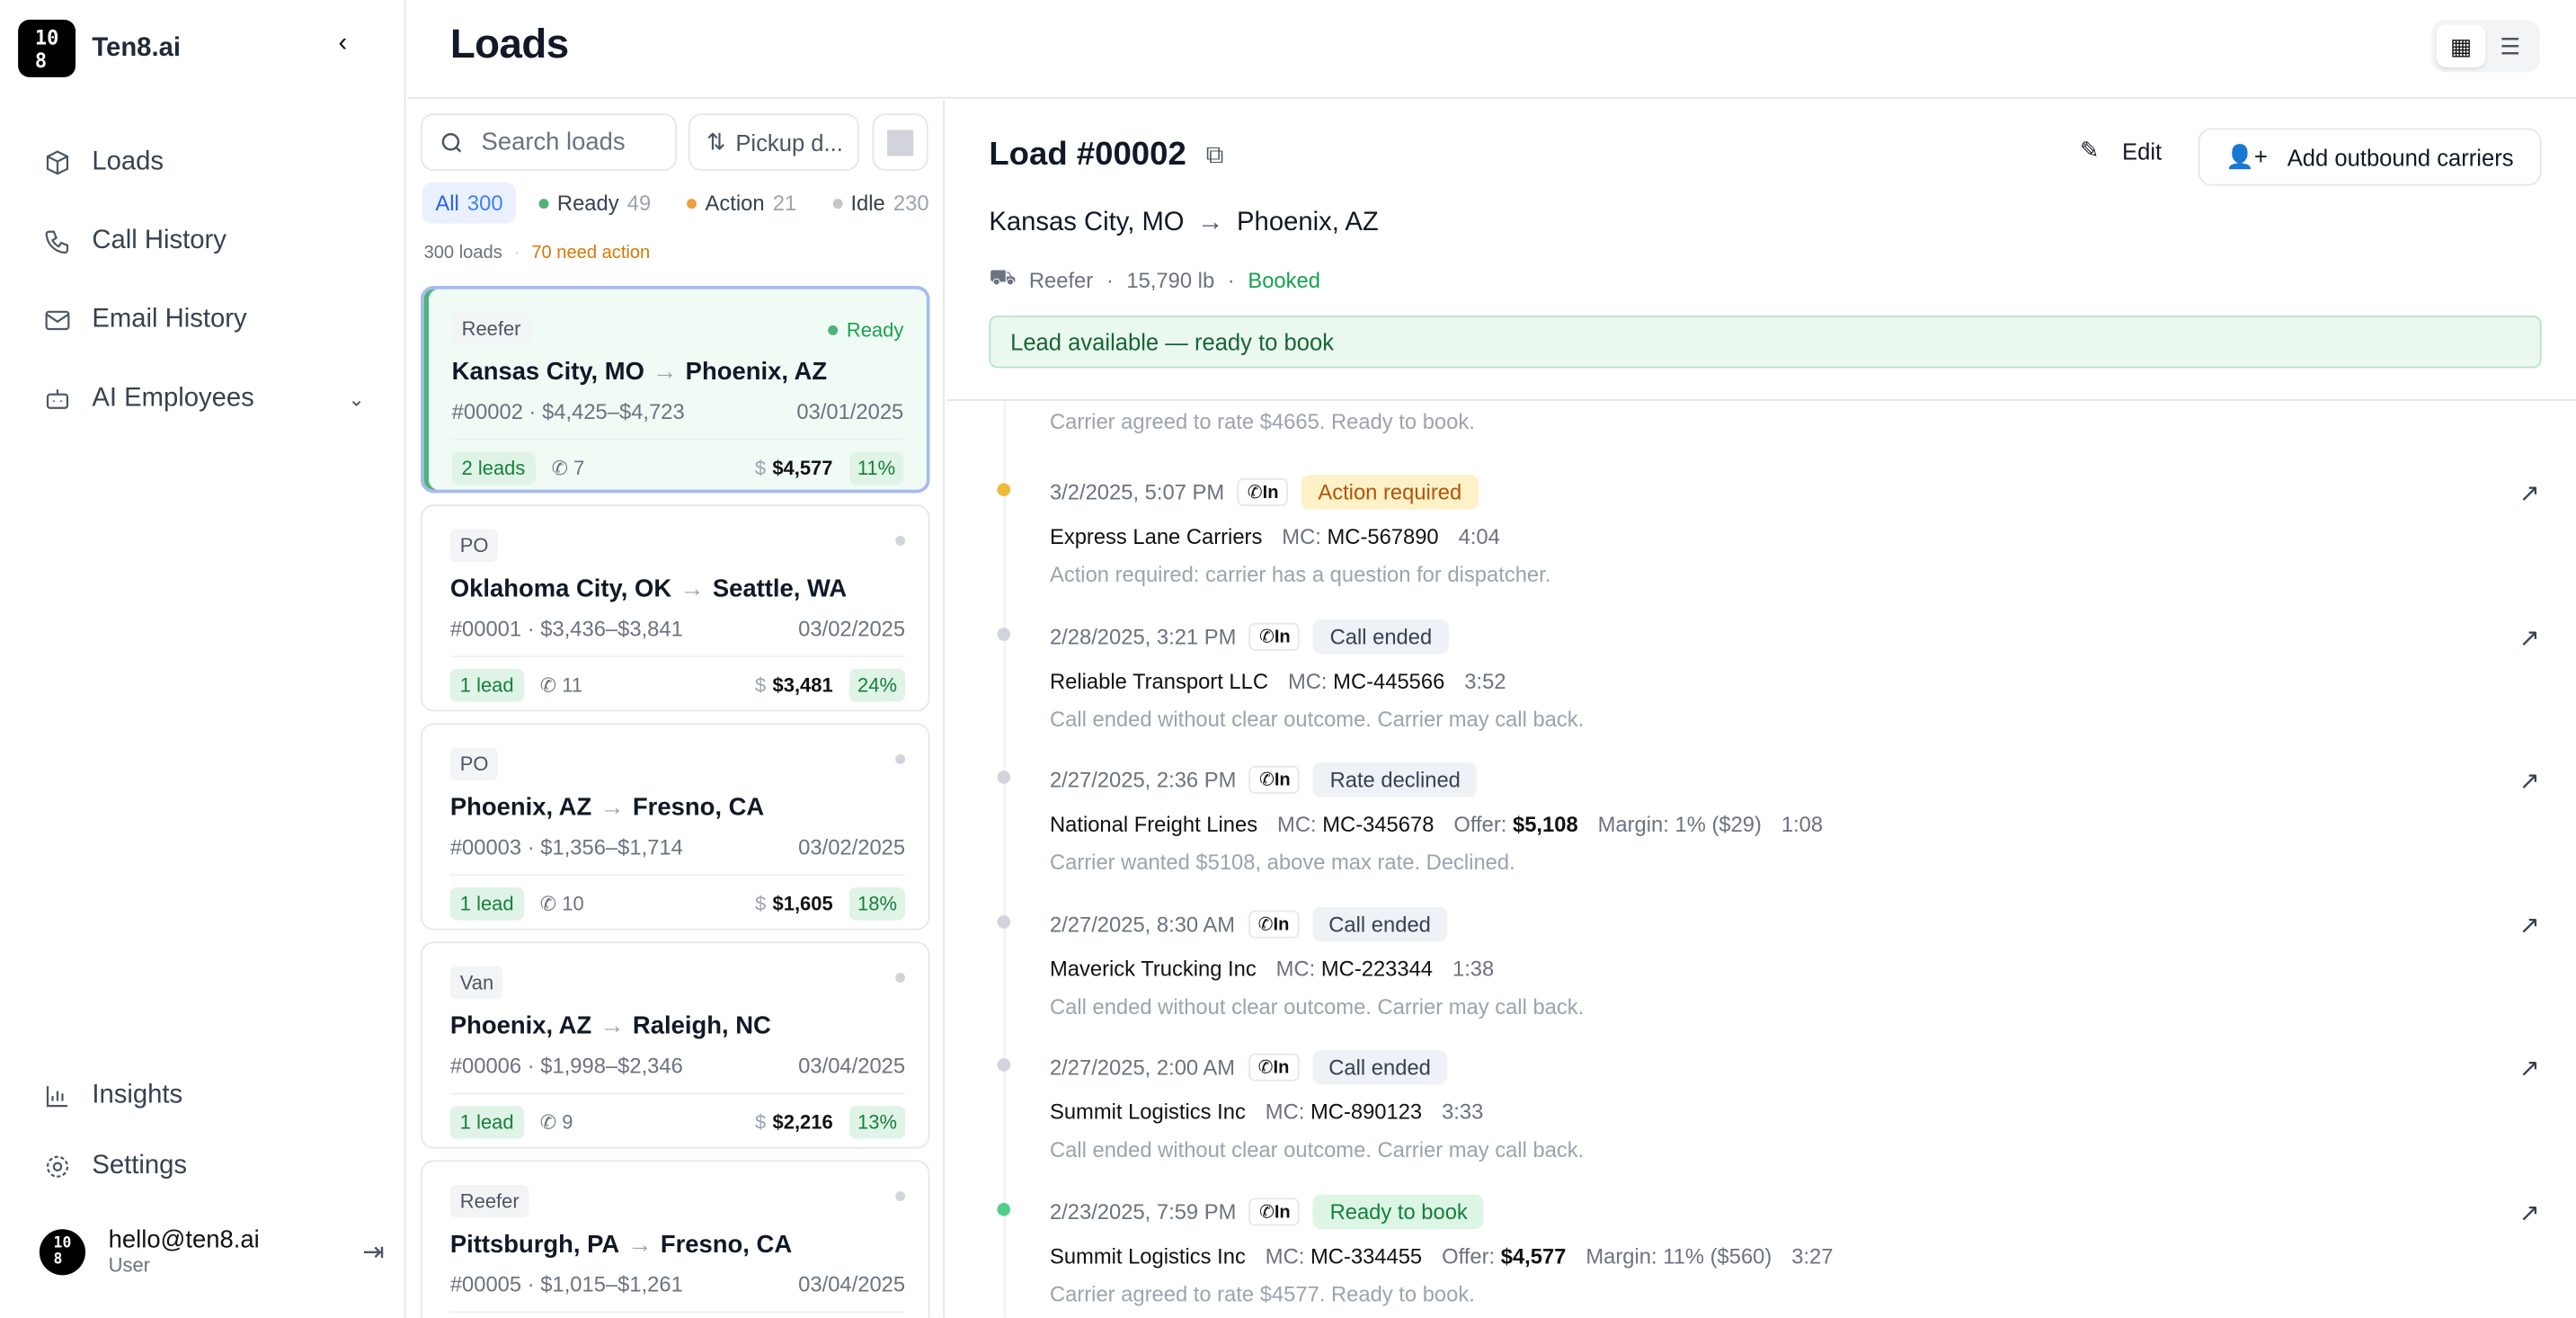  Describe the element at coordinates (1473, 969) in the screenshot. I see `call-duration: 1:38` at that location.